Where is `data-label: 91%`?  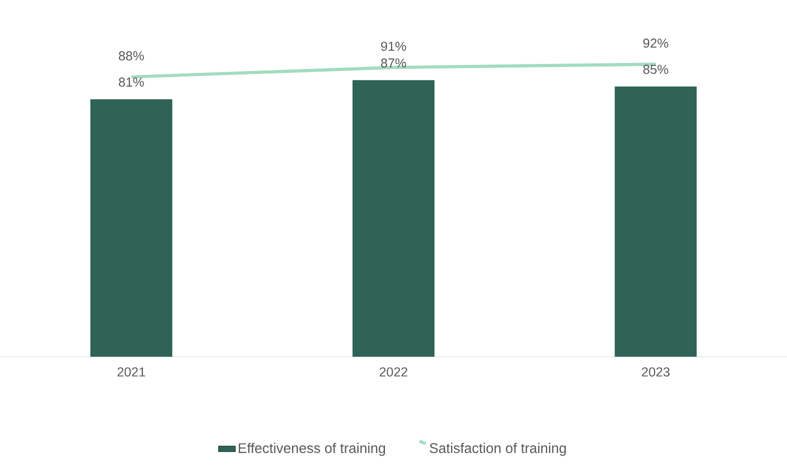 data-label: 91% is located at coordinates (393, 47).